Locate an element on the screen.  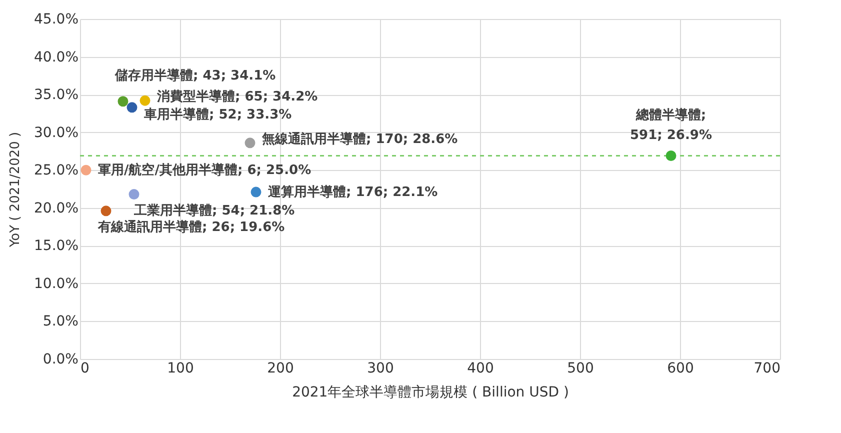
data-label: 軍用/航空/其他用半導體; 6; 25.0% is located at coordinates (205, 170).